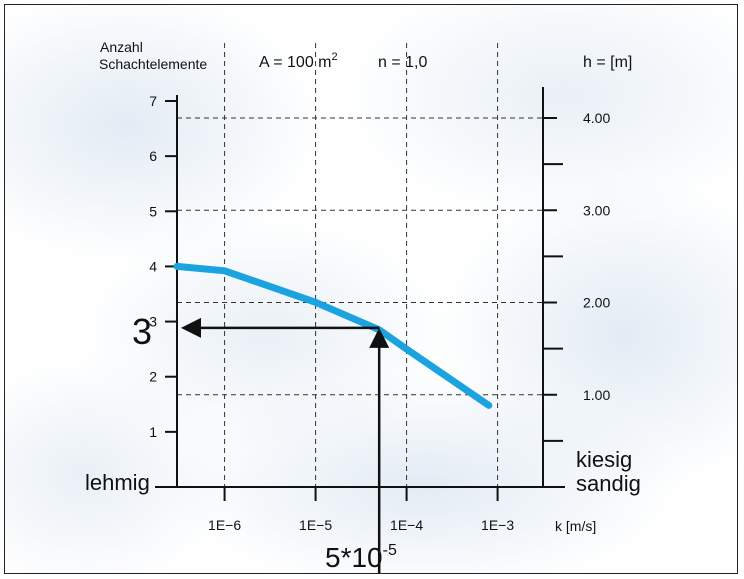 This screenshot has height=579, width=744. Describe the element at coordinates (224, 525) in the screenshot. I see `x-tick-label-0: 1E−6` at that location.